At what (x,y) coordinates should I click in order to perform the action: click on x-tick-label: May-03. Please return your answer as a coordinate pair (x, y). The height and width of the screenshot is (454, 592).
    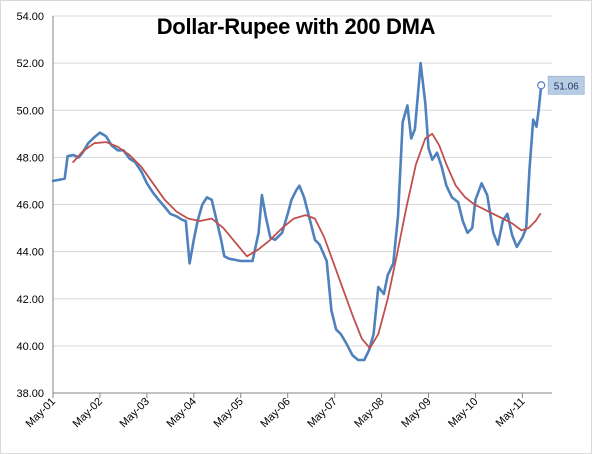
    Looking at the image, I should click on (135, 413).